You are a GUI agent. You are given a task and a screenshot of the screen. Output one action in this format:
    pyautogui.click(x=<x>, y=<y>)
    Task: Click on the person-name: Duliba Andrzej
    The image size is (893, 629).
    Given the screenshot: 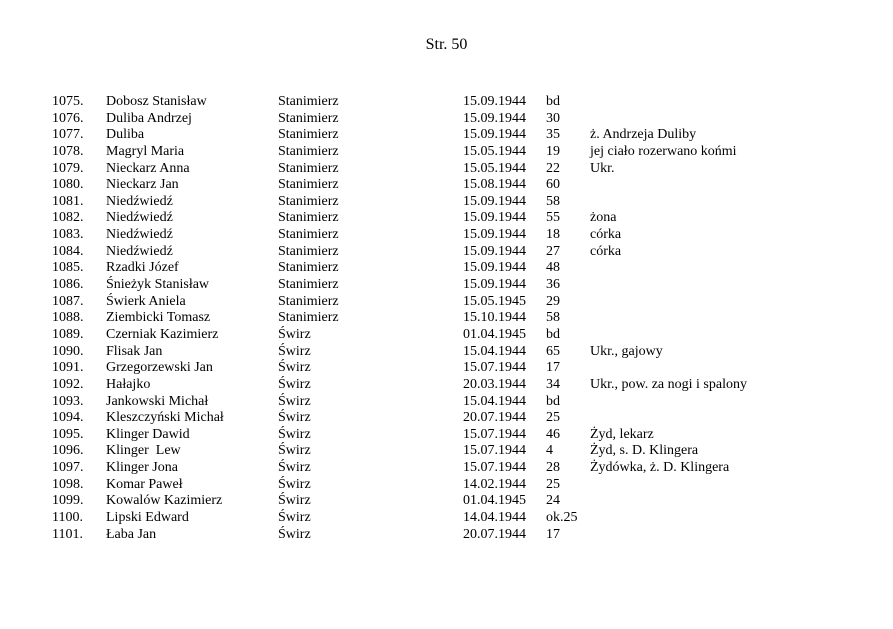 What is the action you would take?
    pyautogui.click(x=149, y=118)
    